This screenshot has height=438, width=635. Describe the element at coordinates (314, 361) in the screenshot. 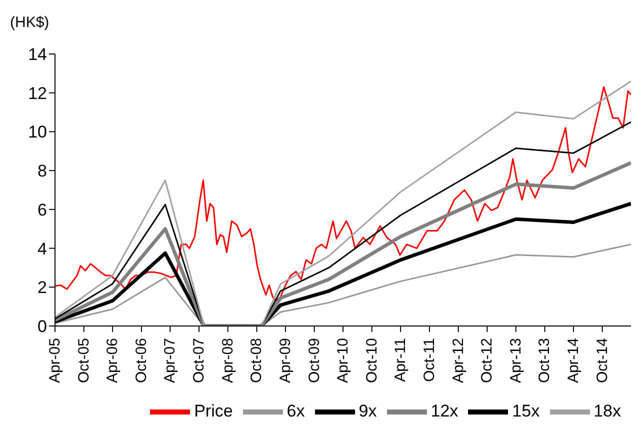

I see `x-tick-label: Oct-09` at that location.